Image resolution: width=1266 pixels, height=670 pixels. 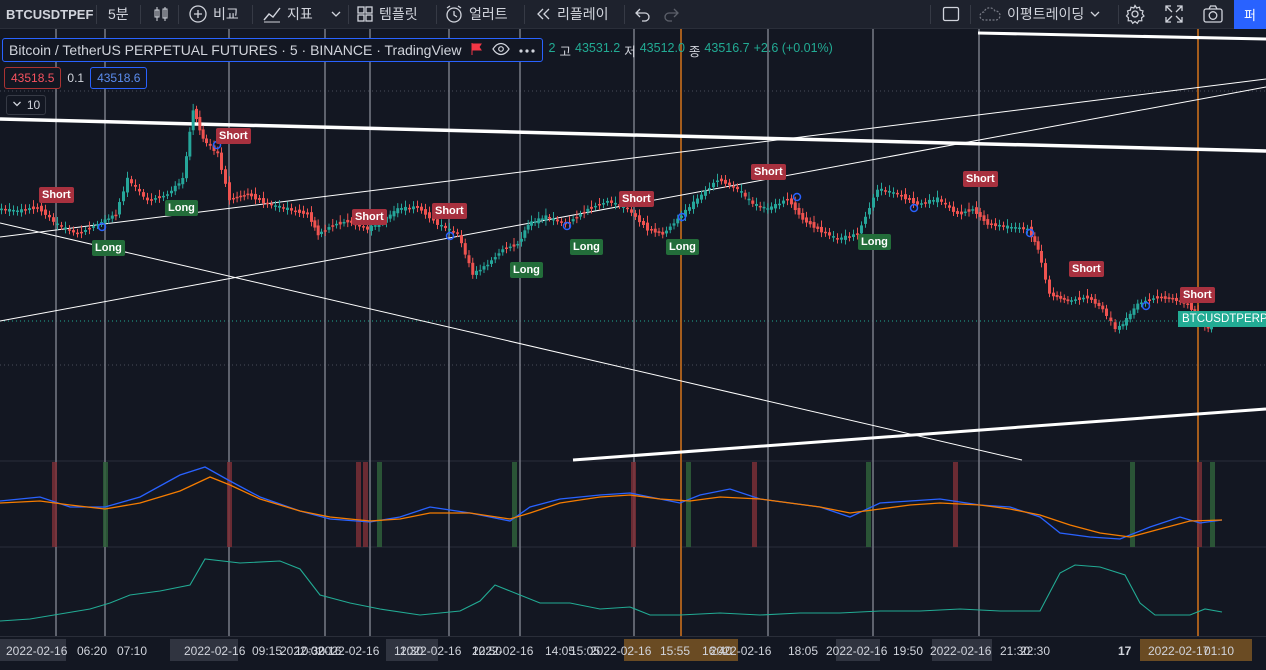 What do you see at coordinates (951, 14) in the screenshot?
I see `layout-icon` at bounding box center [951, 14].